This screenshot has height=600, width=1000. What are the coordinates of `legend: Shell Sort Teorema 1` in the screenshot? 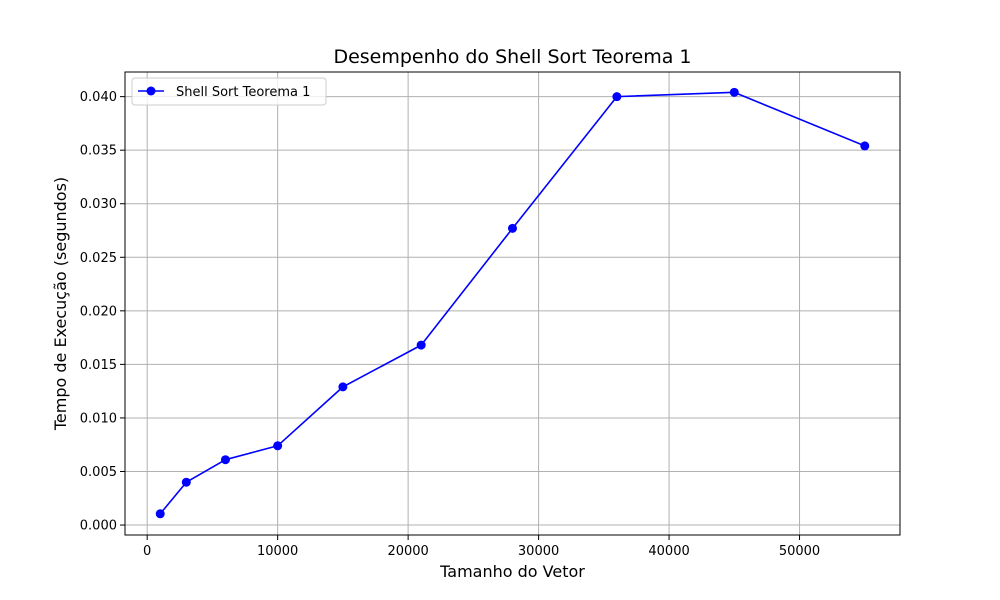 It's located at (229, 91).